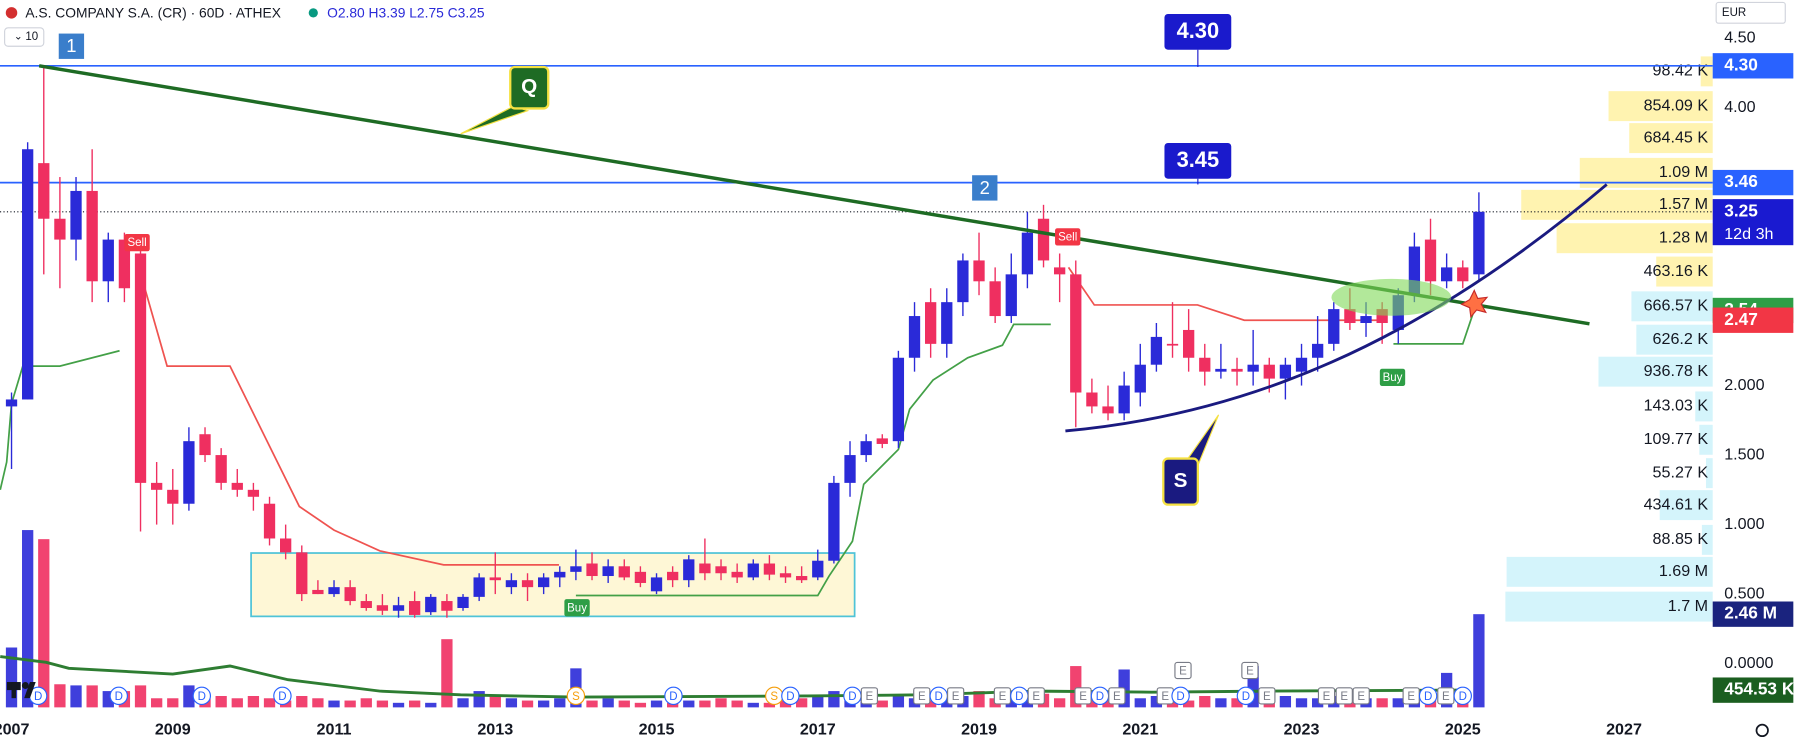  What do you see at coordinates (576, 696) in the screenshot?
I see `event-marker: S` at bounding box center [576, 696].